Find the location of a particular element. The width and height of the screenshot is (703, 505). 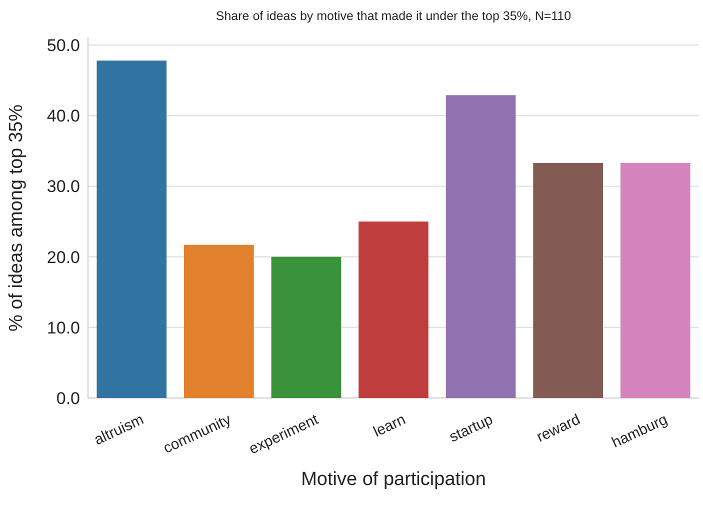

x-tick-label: startup is located at coordinates (471, 428).